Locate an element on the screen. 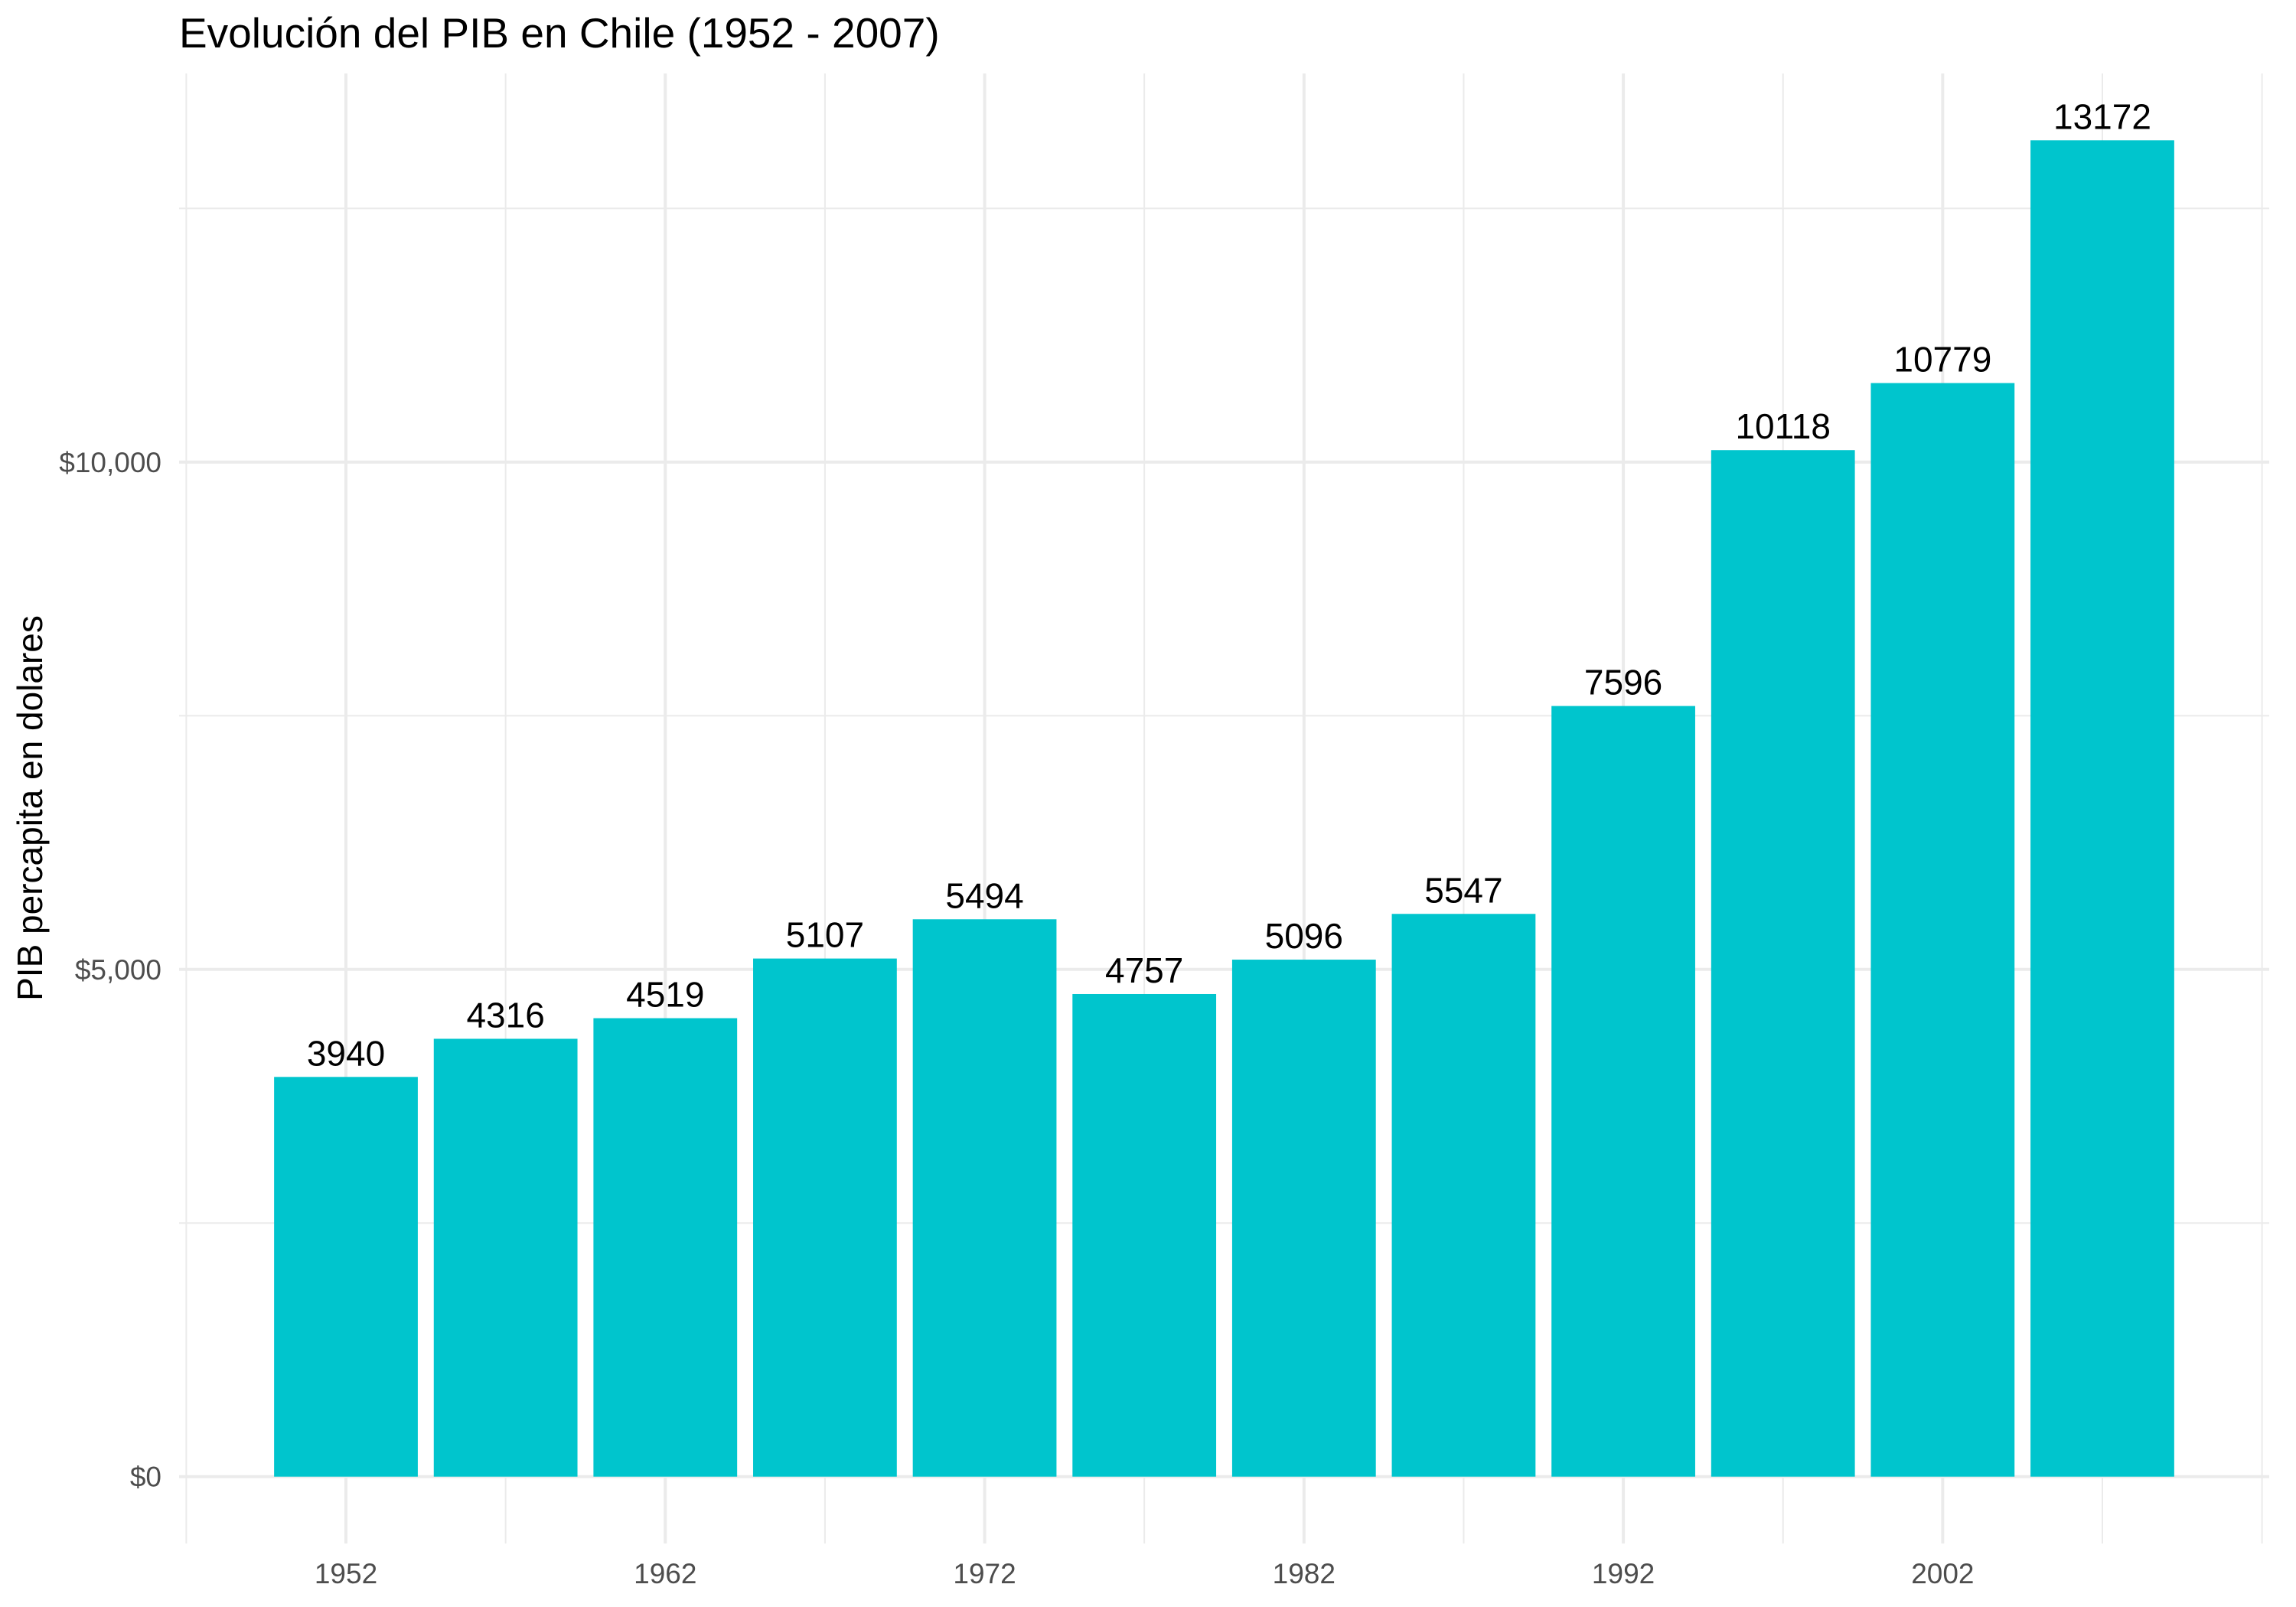 The width and height of the screenshot is (2296, 1607). bar-2007 is located at coordinates (2102, 808).